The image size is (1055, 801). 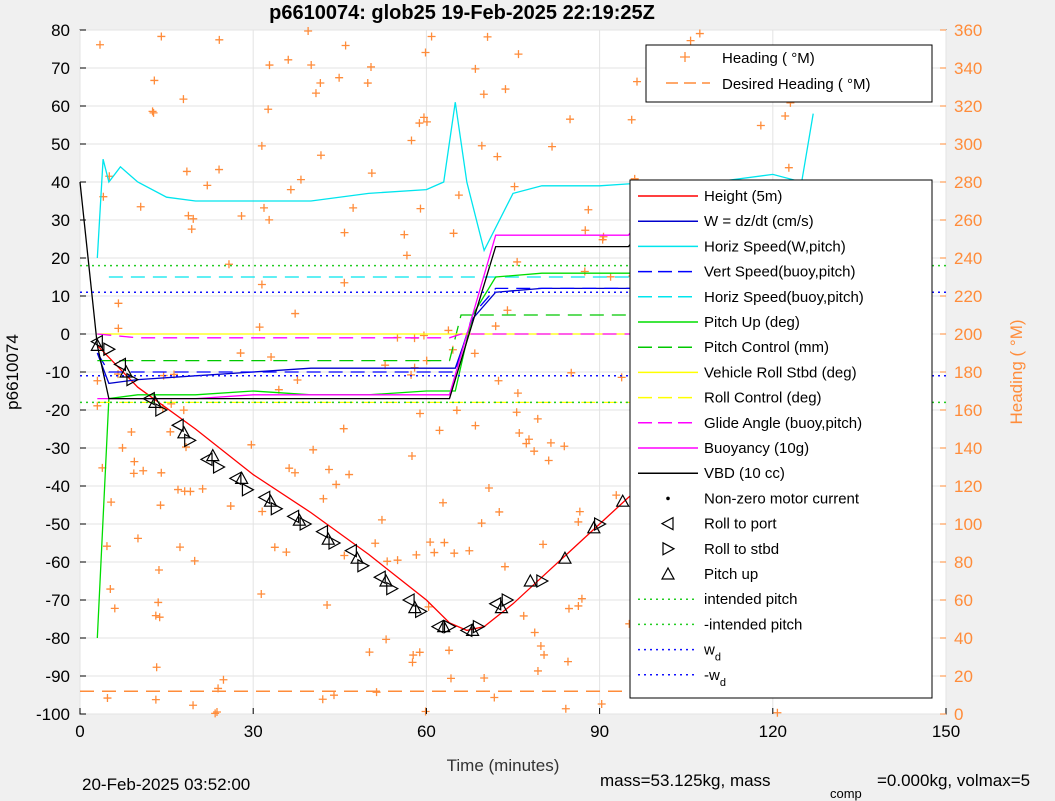 I want to click on legend-label: intended pitch, so click(x=750, y=599).